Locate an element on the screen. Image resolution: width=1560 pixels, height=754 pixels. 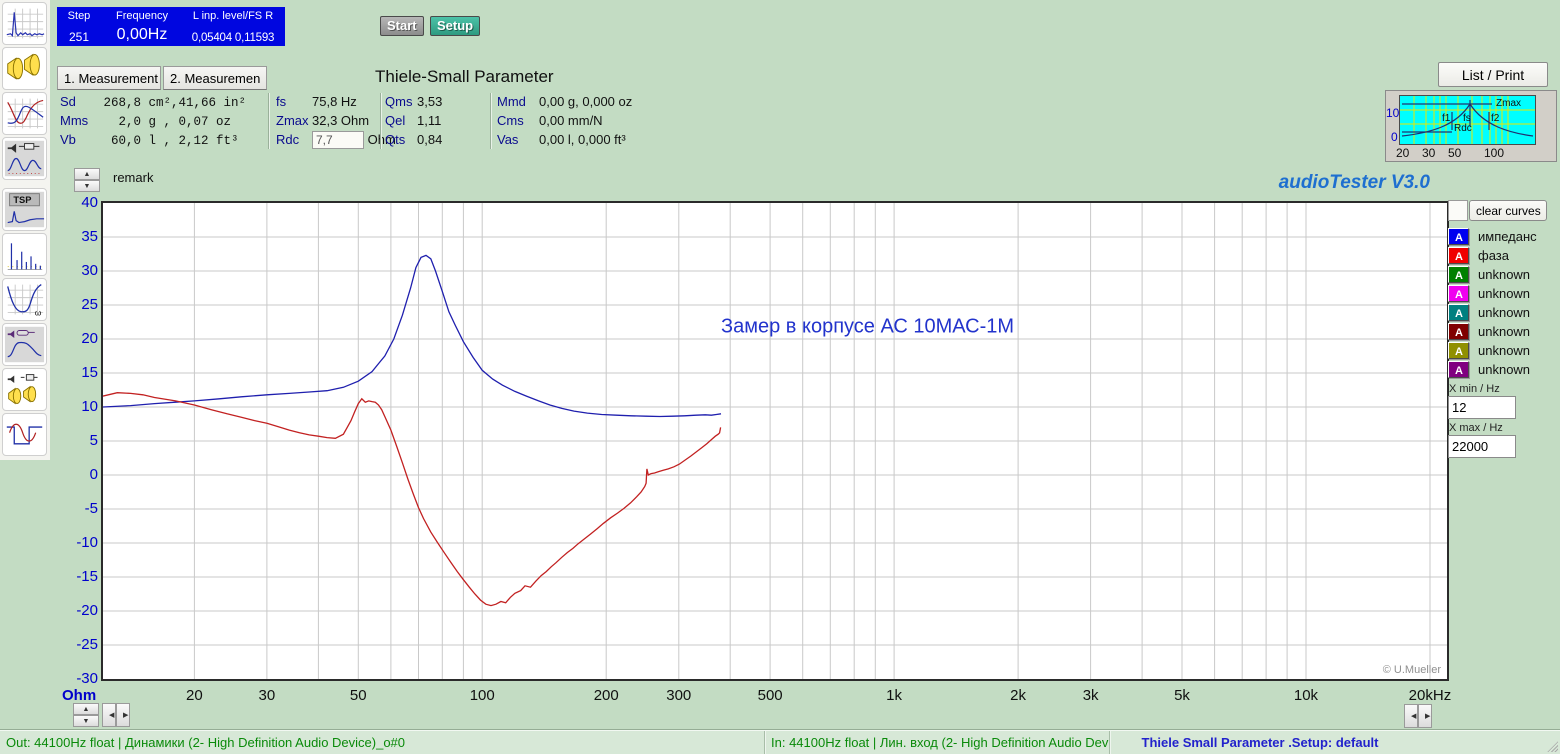
x-tick-label: 1k is located at coordinates (894, 695).